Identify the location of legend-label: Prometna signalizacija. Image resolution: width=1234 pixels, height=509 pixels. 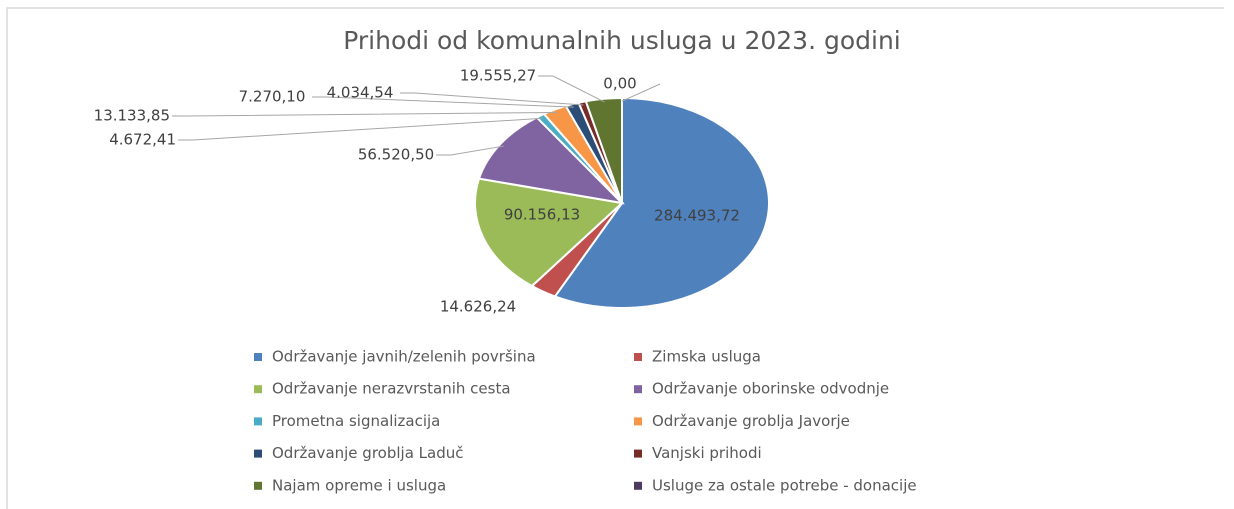
(356, 421).